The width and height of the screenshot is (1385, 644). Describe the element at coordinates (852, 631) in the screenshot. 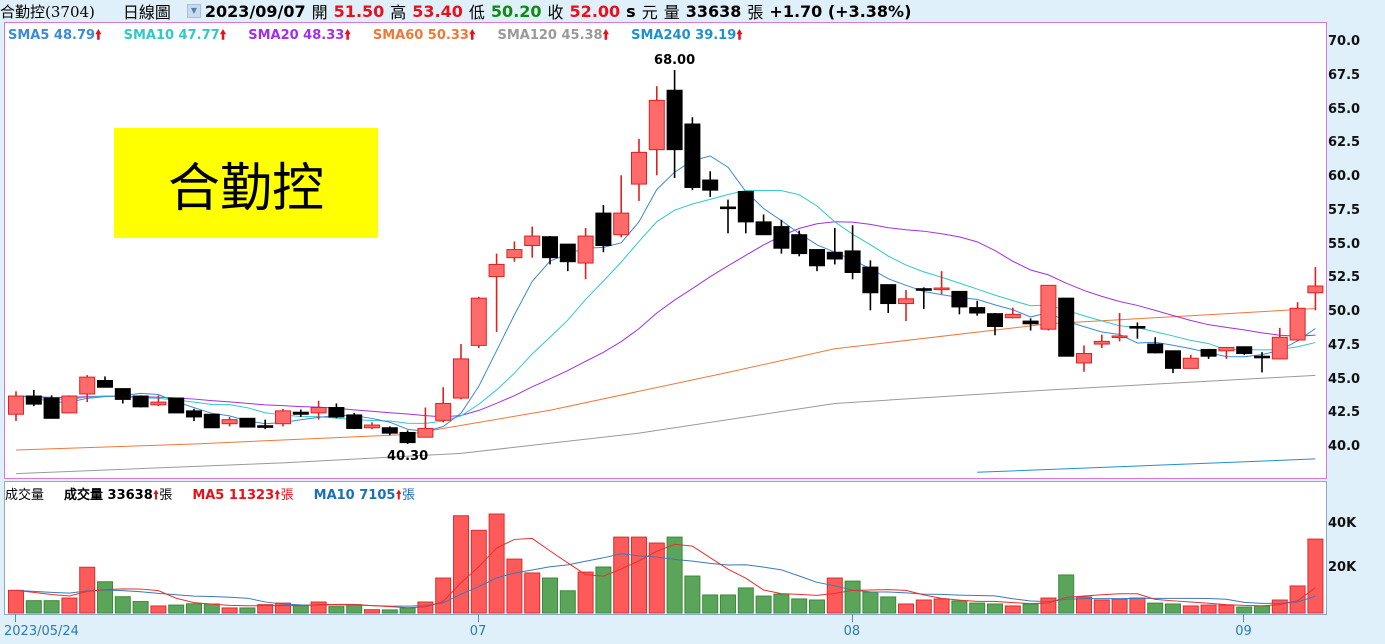

I see `x-axis-label: 08` at that location.